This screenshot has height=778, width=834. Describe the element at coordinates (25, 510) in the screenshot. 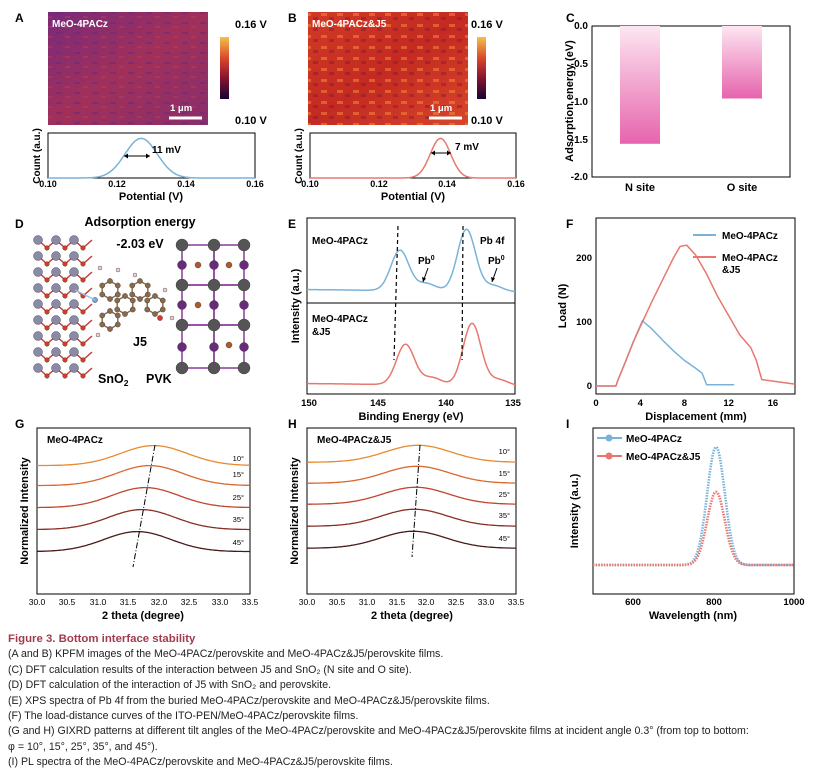

I see `g-ylabel: Normalized Intensity` at that location.